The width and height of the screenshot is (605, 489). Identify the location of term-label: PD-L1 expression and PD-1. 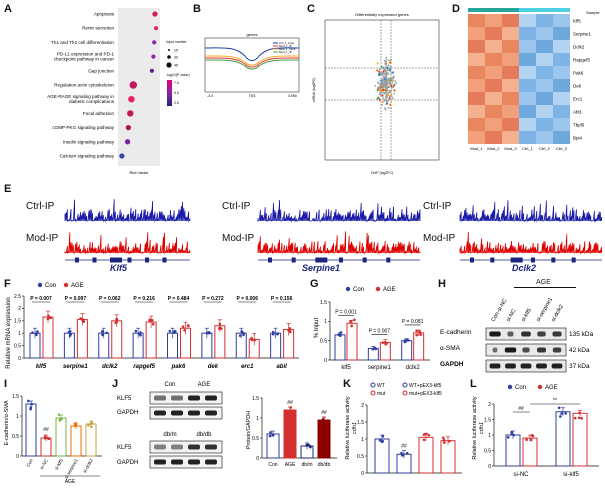
(86, 54).